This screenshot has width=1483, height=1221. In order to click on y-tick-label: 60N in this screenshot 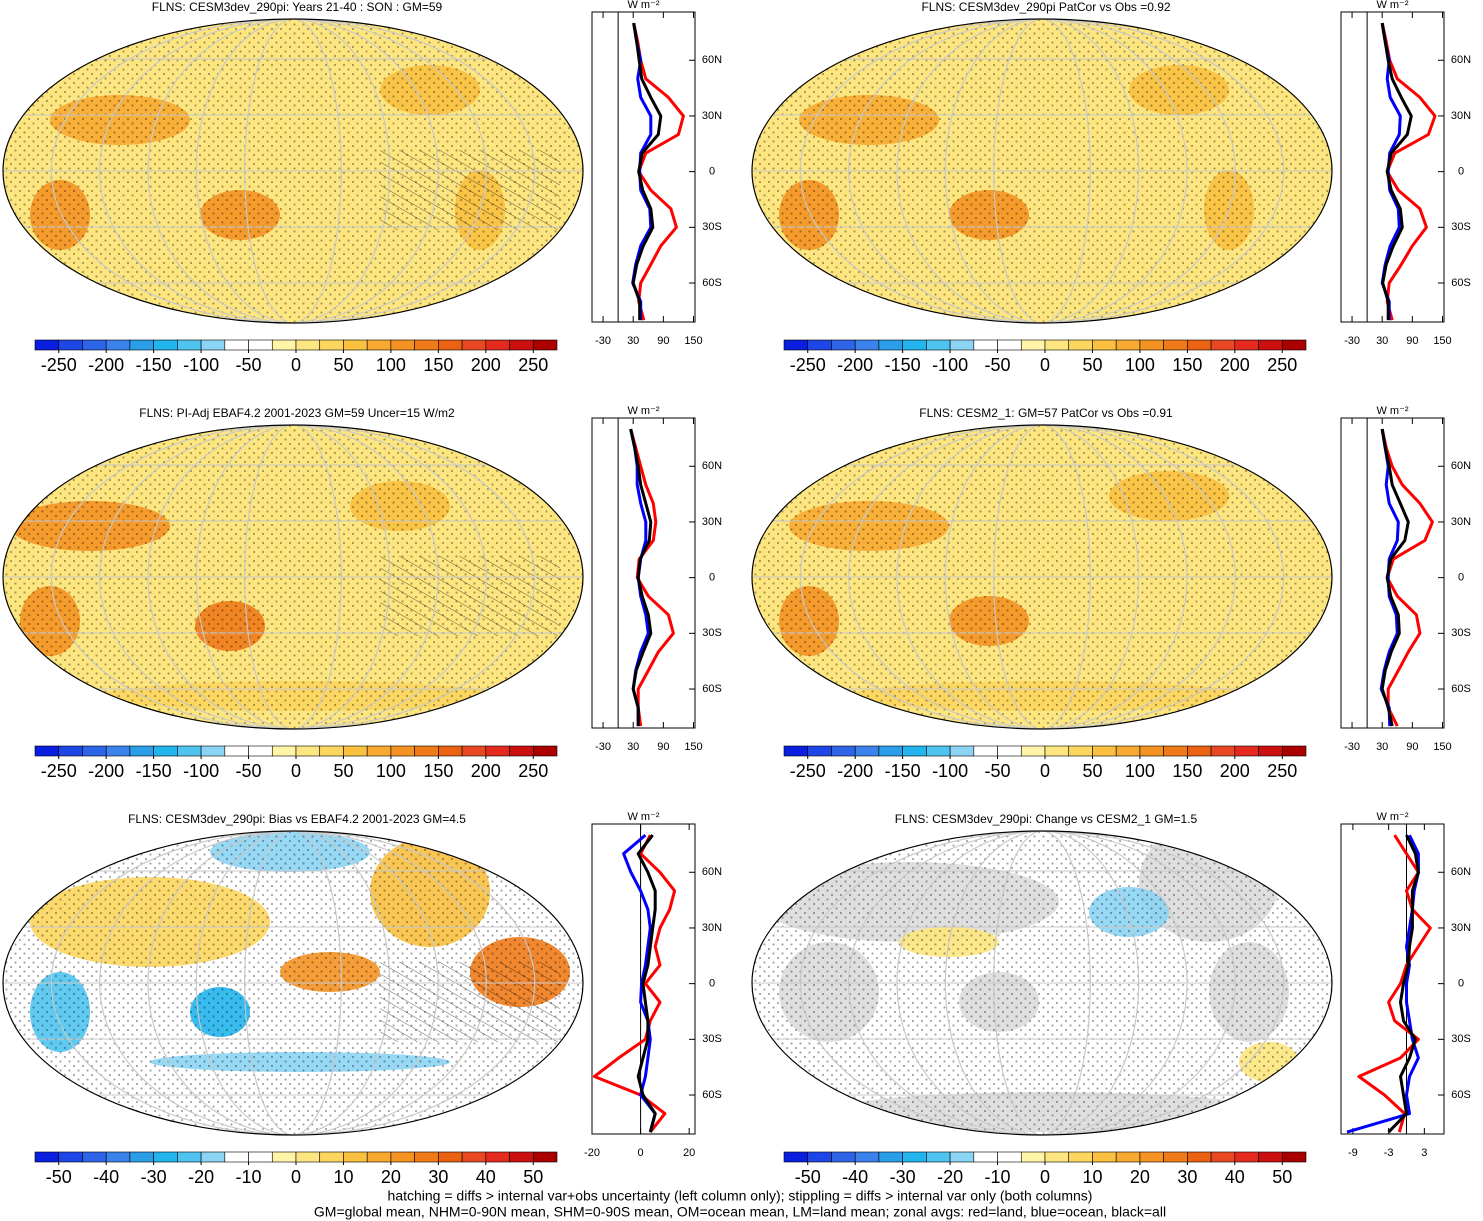, I will do `click(712, 60)`.